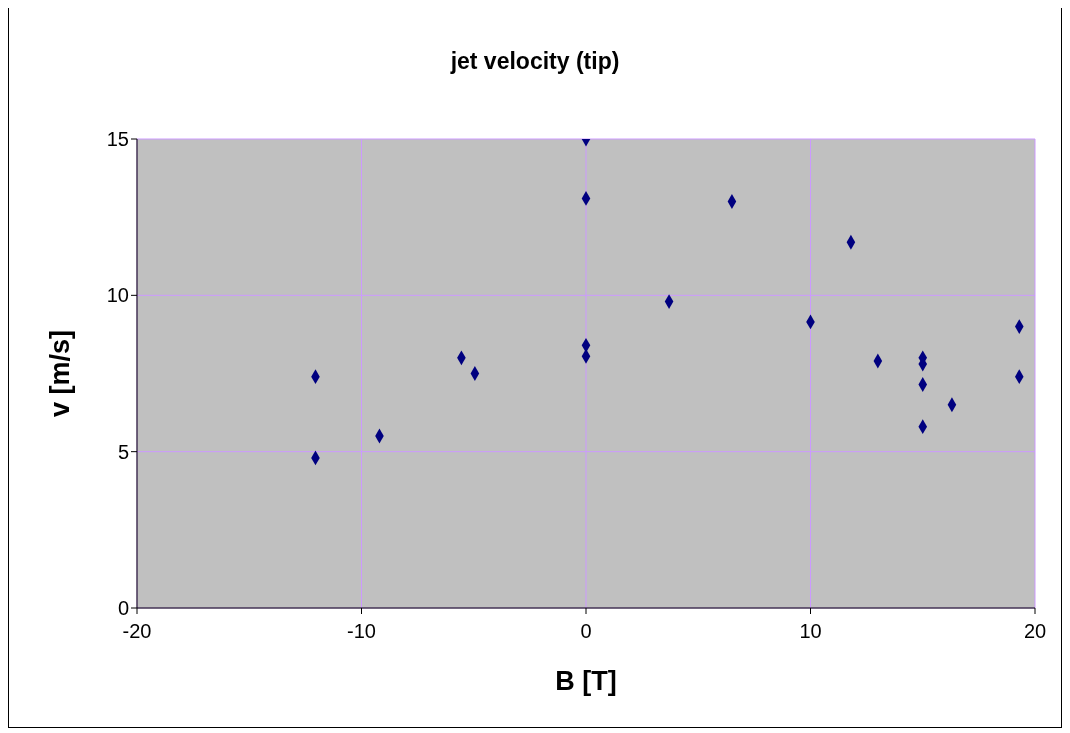 Image resolution: width=1070 pixels, height=733 pixels. I want to click on chart-title: jet velocity (tip), so click(535, 61).